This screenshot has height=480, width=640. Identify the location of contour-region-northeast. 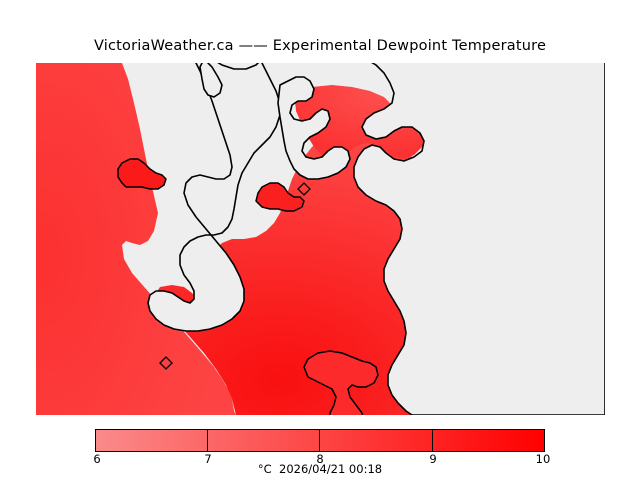
(359, 122).